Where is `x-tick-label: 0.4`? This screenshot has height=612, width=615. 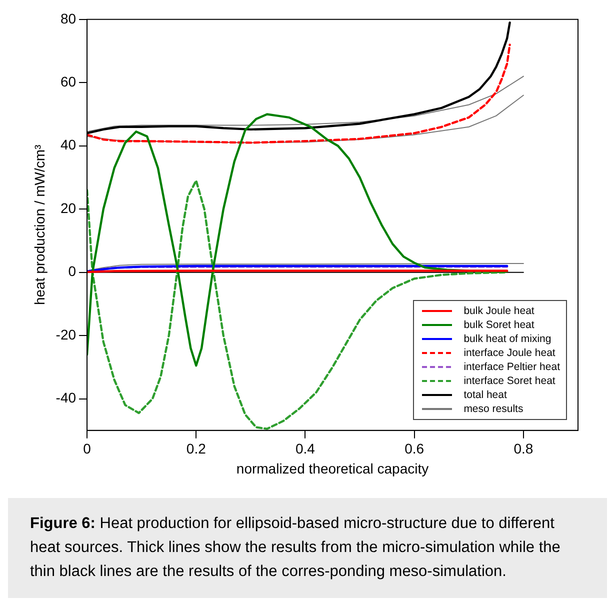
x-tick-label: 0.4 is located at coordinates (306, 448).